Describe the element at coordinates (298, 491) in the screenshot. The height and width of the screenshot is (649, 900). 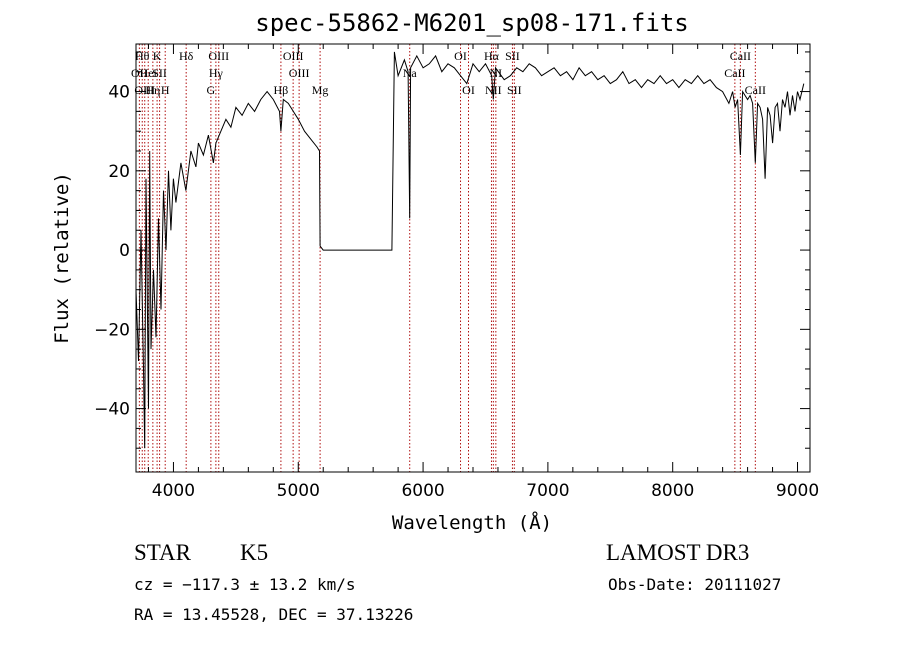
I see `x-tick-label: 5000` at that location.